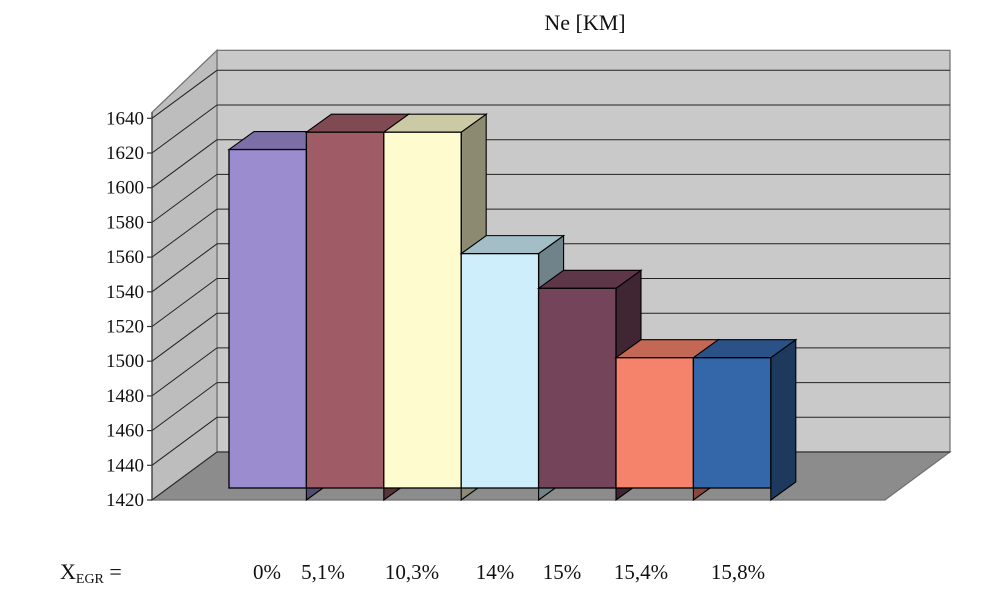 This screenshot has height=598, width=982. Describe the element at coordinates (125, 327) in the screenshot. I see `y-tick-label: 1520` at that location.